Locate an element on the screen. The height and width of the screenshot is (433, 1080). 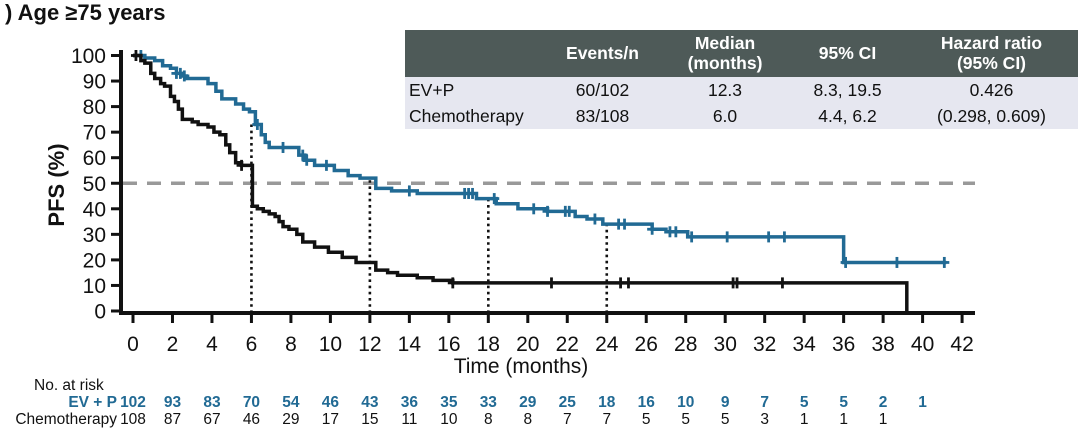
risk-count: 87 is located at coordinates (172, 419).